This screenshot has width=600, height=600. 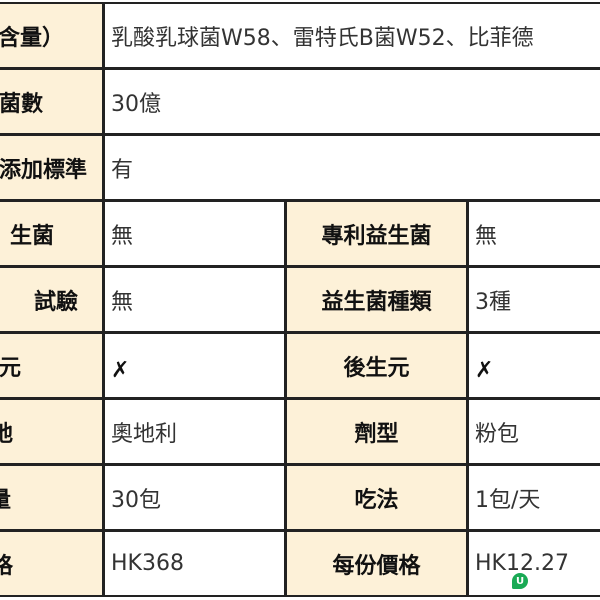 I want to click on value-row4: 無, so click(x=194, y=233).